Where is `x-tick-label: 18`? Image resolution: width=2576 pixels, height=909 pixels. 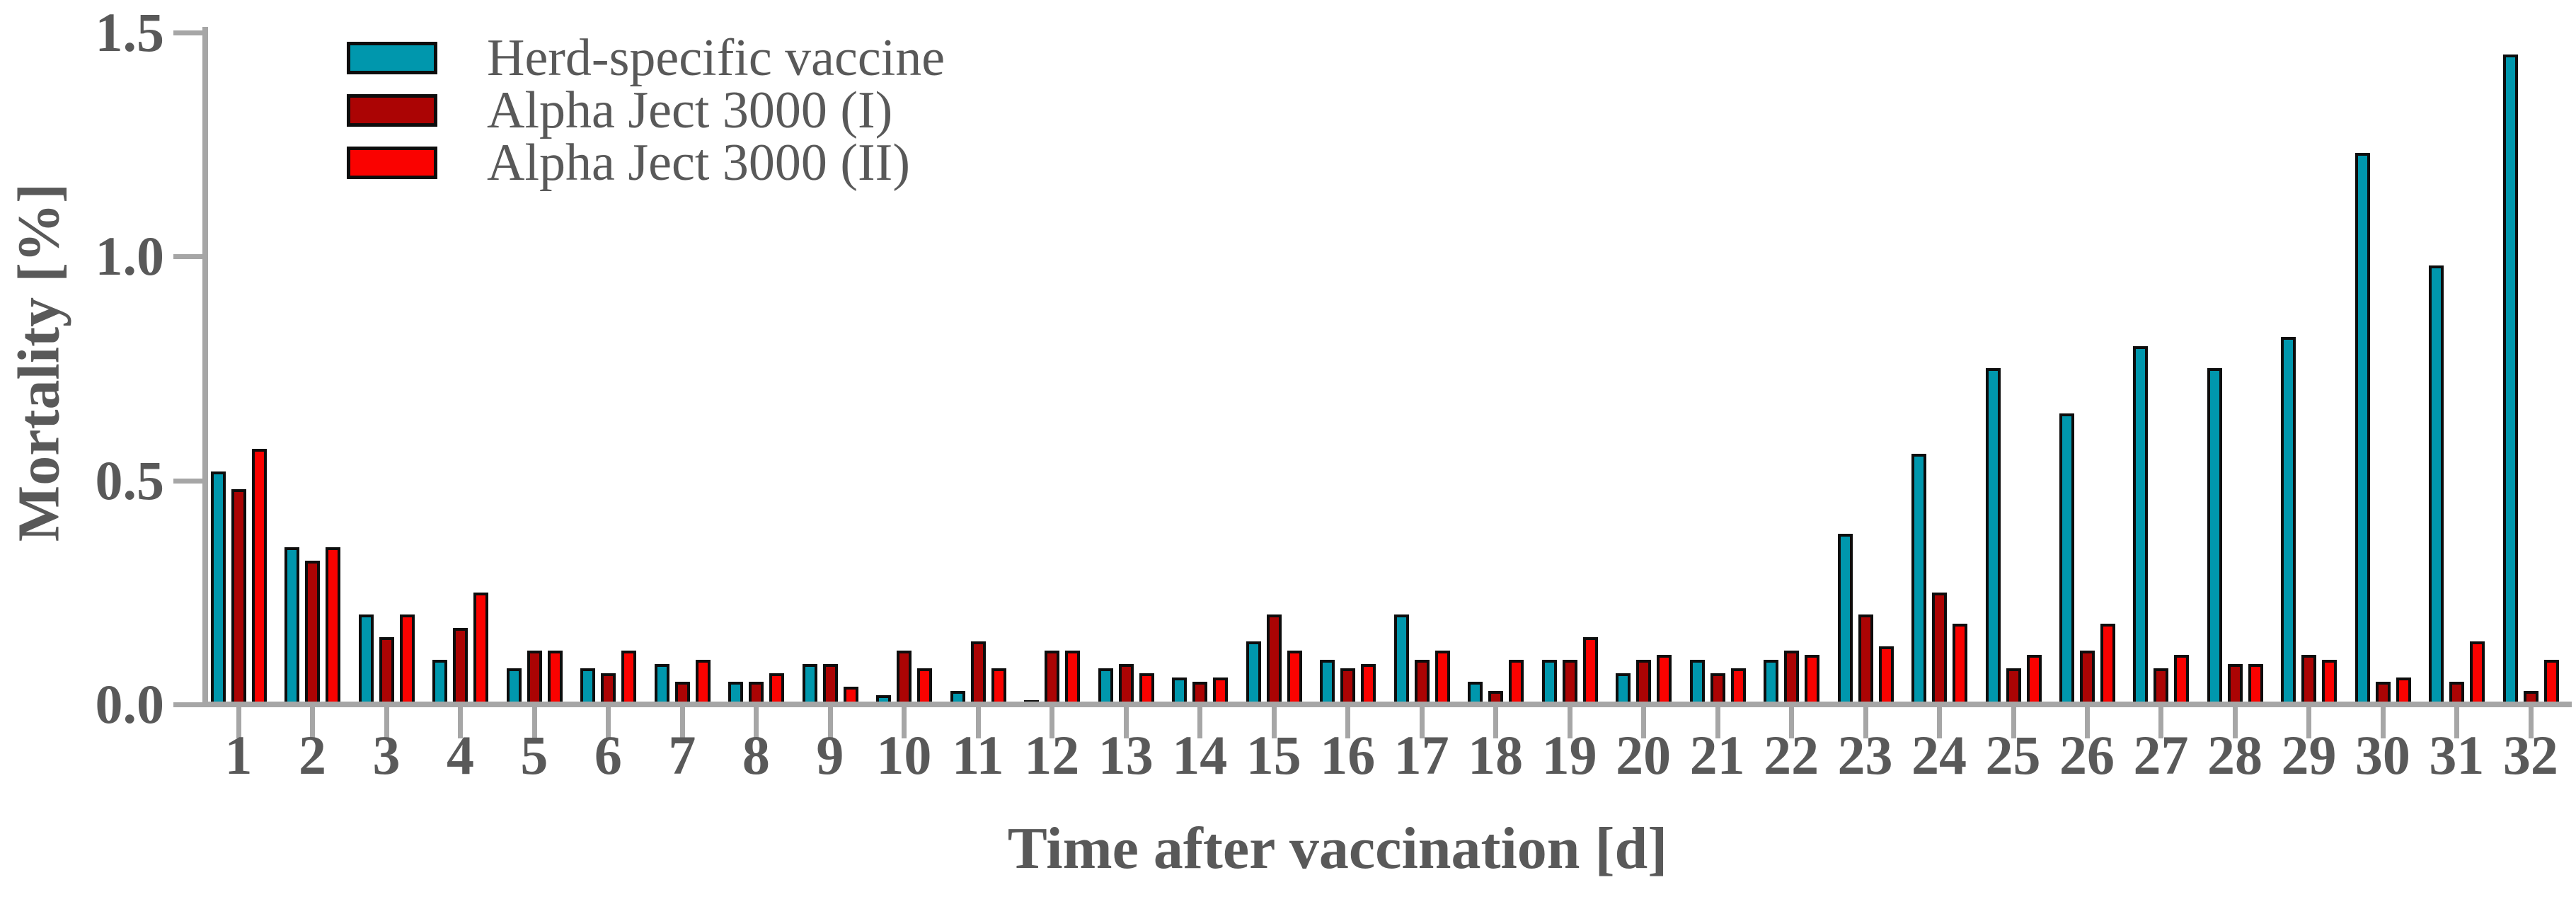 x-tick-label: 18 is located at coordinates (1496, 755).